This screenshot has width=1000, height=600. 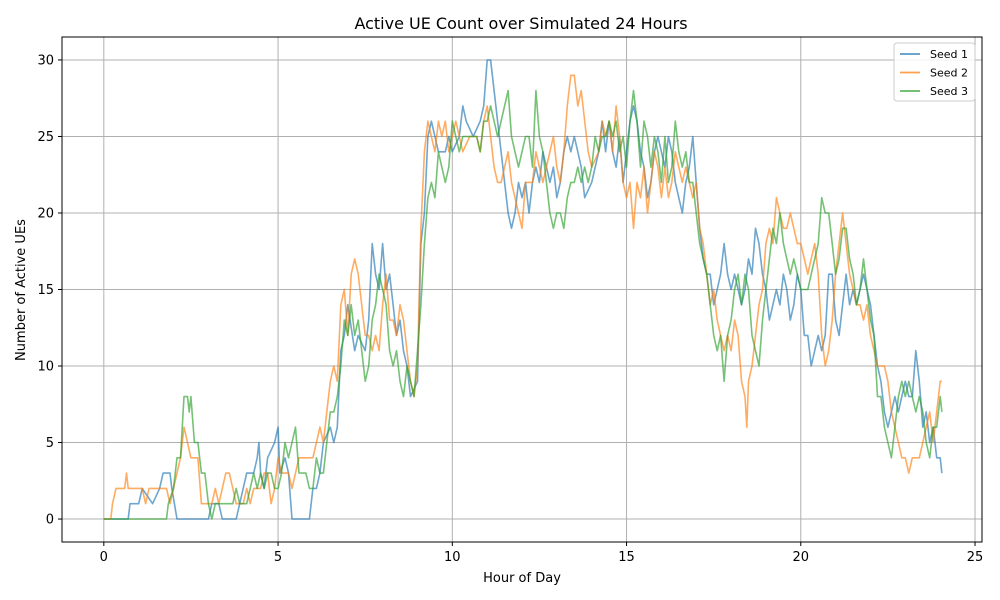 What do you see at coordinates (949, 73) in the screenshot?
I see `legend-label-seed-2: Seed 2` at bounding box center [949, 73].